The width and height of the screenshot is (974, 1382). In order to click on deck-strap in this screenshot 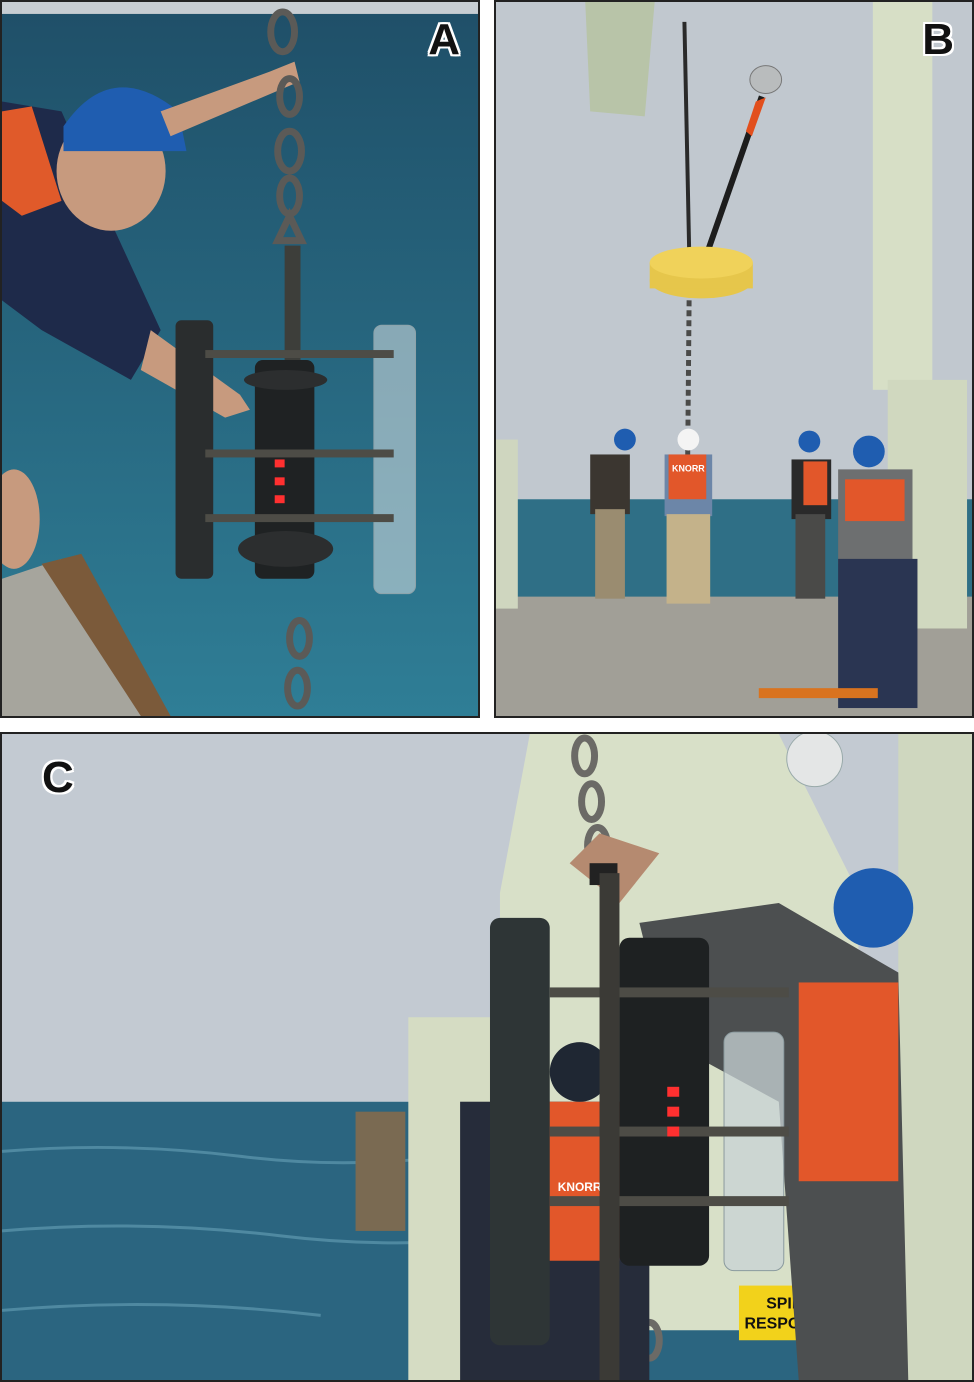, I will do `click(818, 693)`.